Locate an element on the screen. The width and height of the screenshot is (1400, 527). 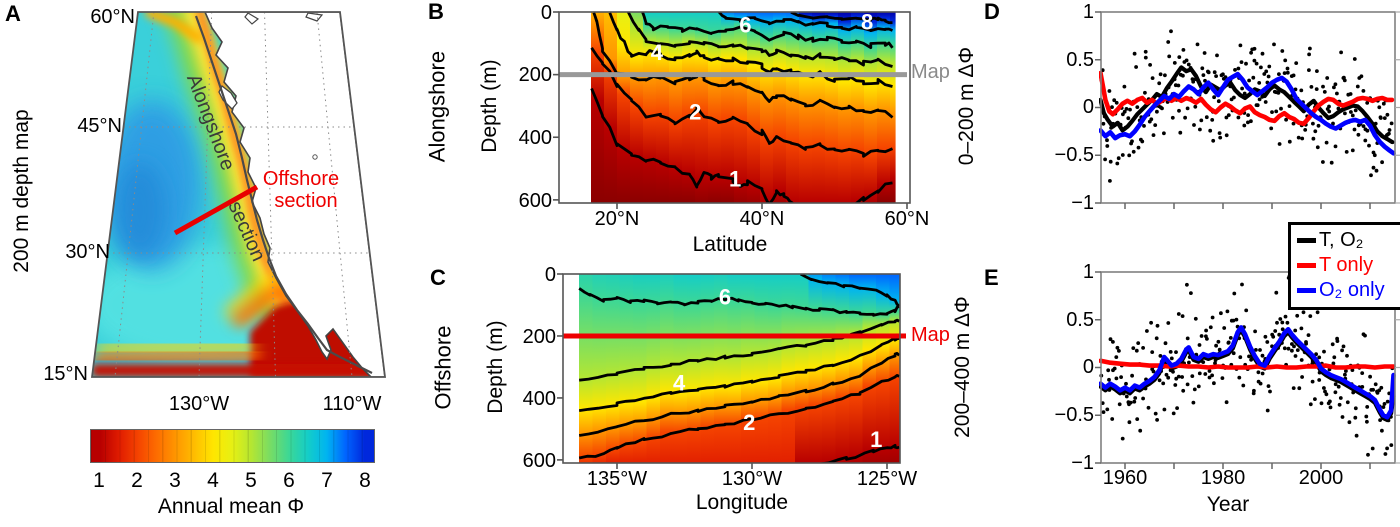
panel-b-section-label: Alongshore is located at coordinates (437, 106).